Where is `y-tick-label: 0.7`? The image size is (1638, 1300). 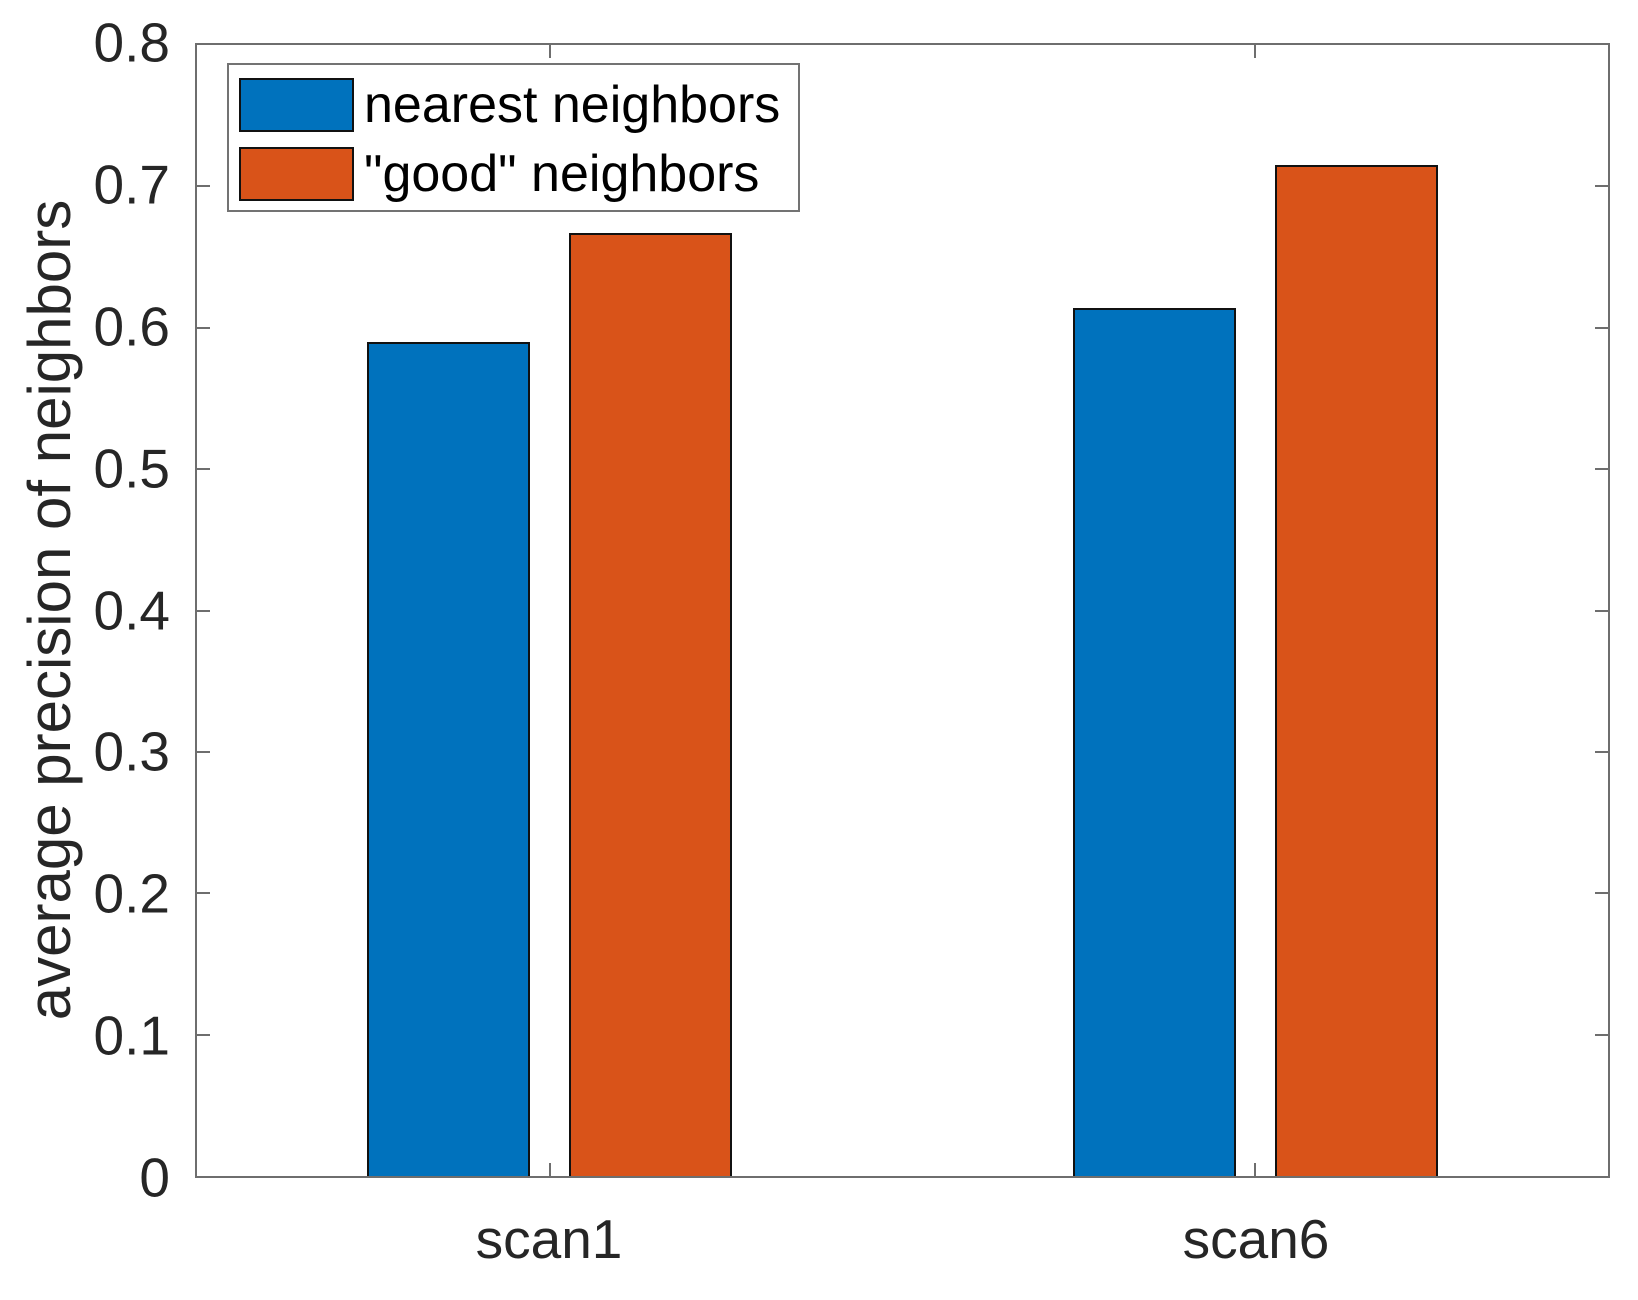
y-tick-label: 0.7 is located at coordinates (131, 184).